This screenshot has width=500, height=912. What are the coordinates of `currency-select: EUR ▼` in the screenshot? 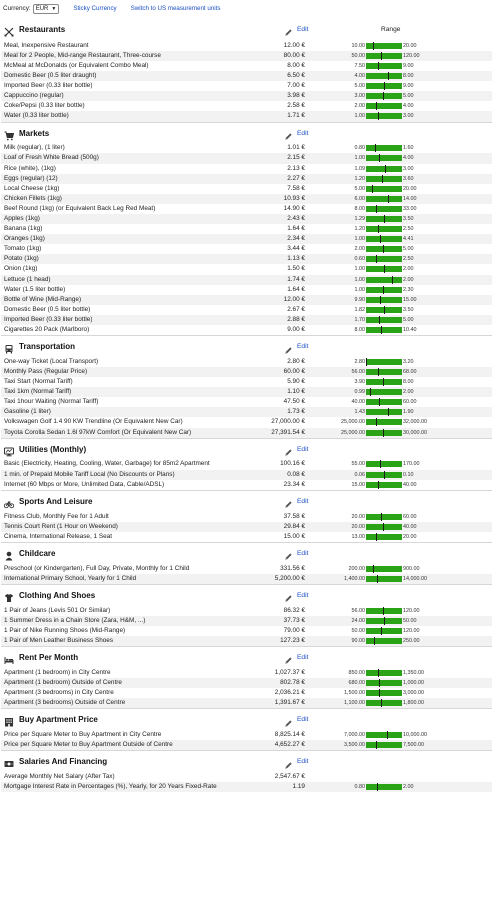 It's located at (46, 8).